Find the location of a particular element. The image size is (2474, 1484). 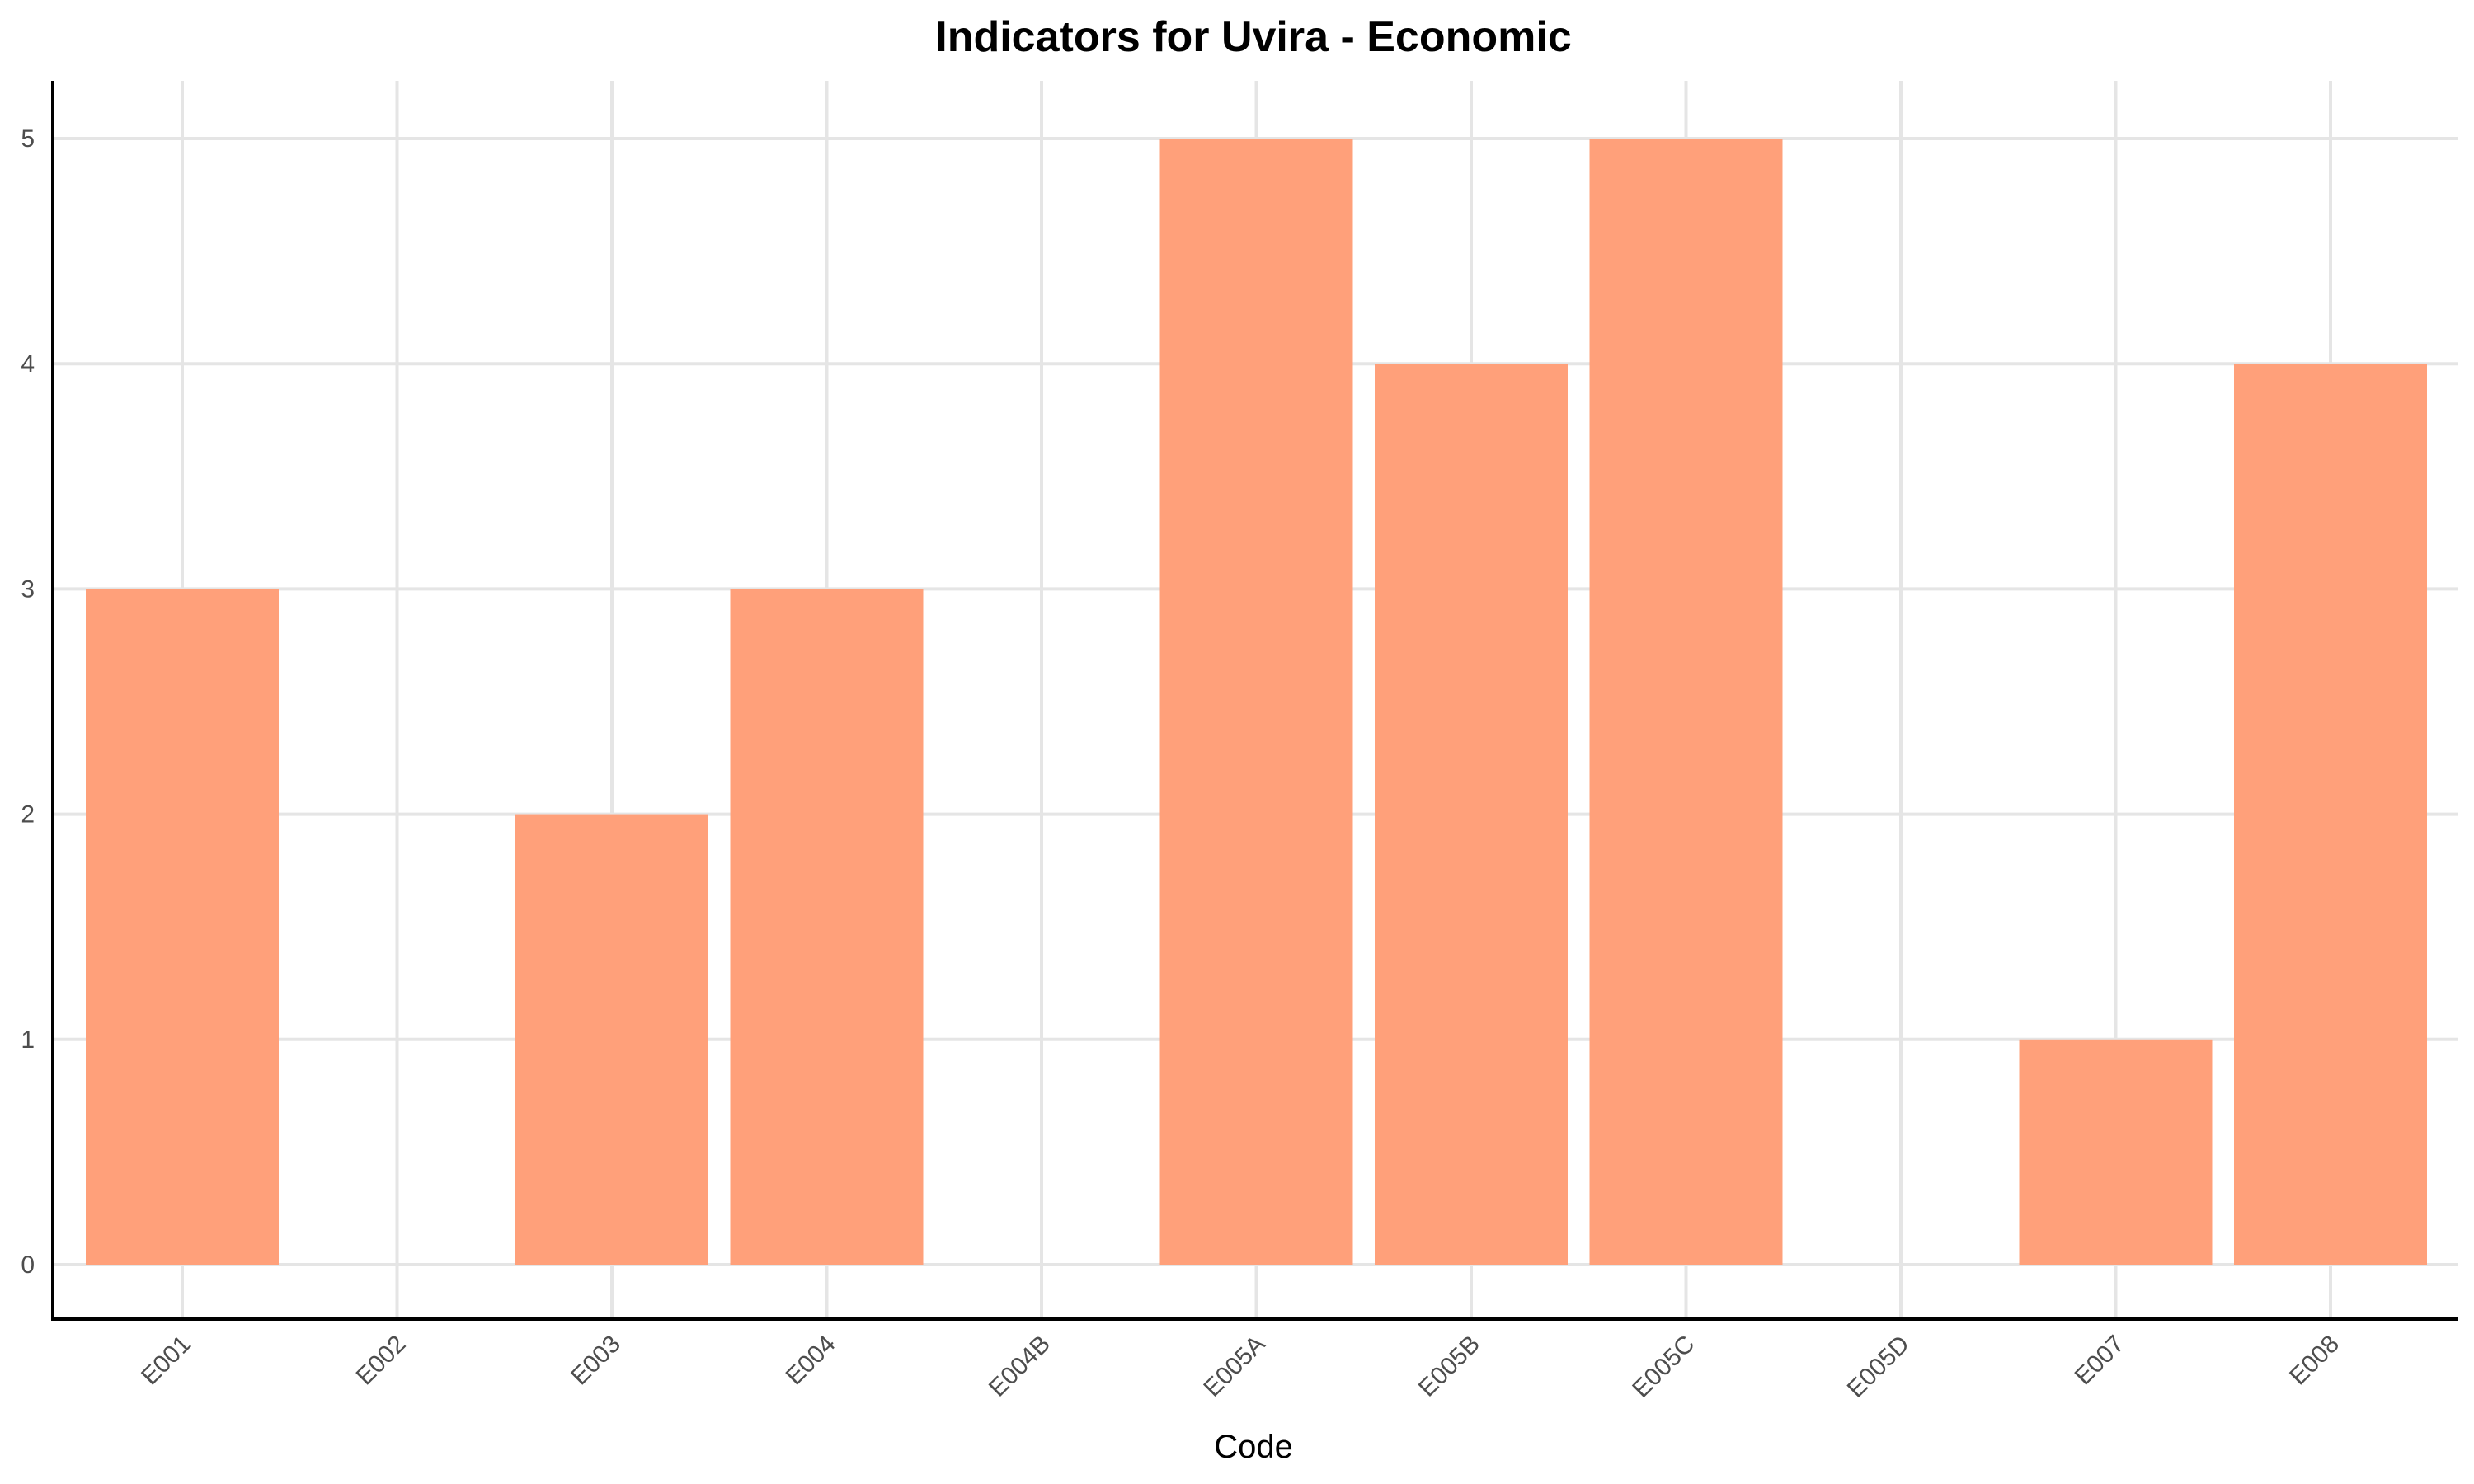

chart-title: Indicators for Uvira - Economic is located at coordinates (1253, 37).